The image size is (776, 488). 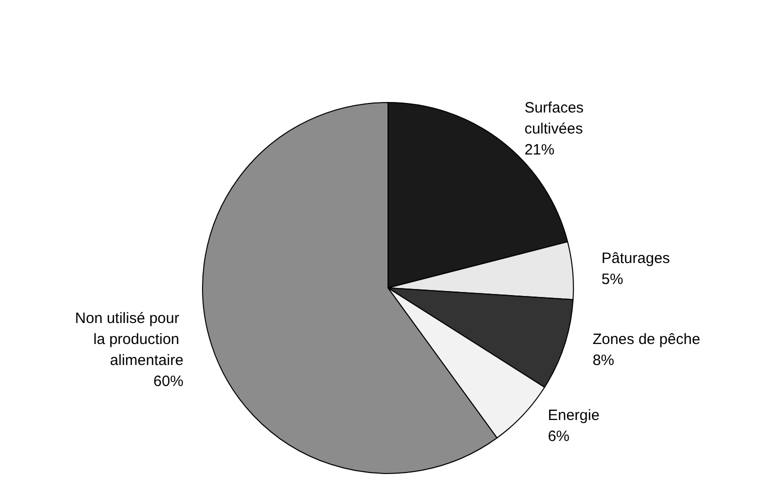 What do you see at coordinates (603, 361) in the screenshot?
I see `data-label: 8%` at bounding box center [603, 361].